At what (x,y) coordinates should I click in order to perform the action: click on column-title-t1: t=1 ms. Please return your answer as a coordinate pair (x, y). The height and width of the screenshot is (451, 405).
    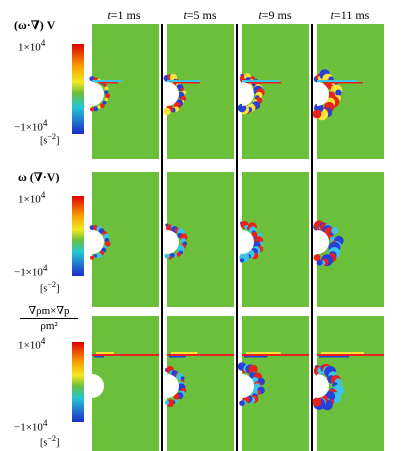
    Looking at the image, I should click on (124, 15).